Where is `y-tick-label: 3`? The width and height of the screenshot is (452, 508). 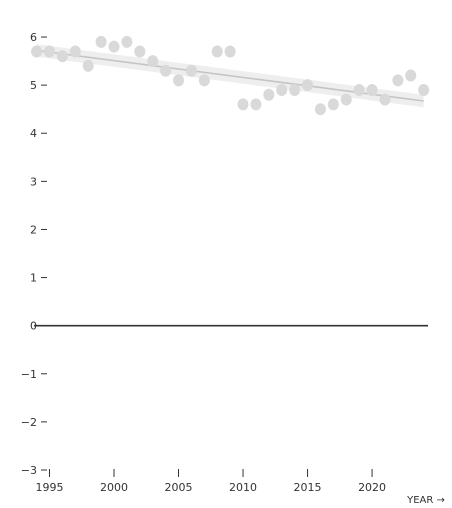
y-tick-label: 3 is located at coordinates (33, 181).